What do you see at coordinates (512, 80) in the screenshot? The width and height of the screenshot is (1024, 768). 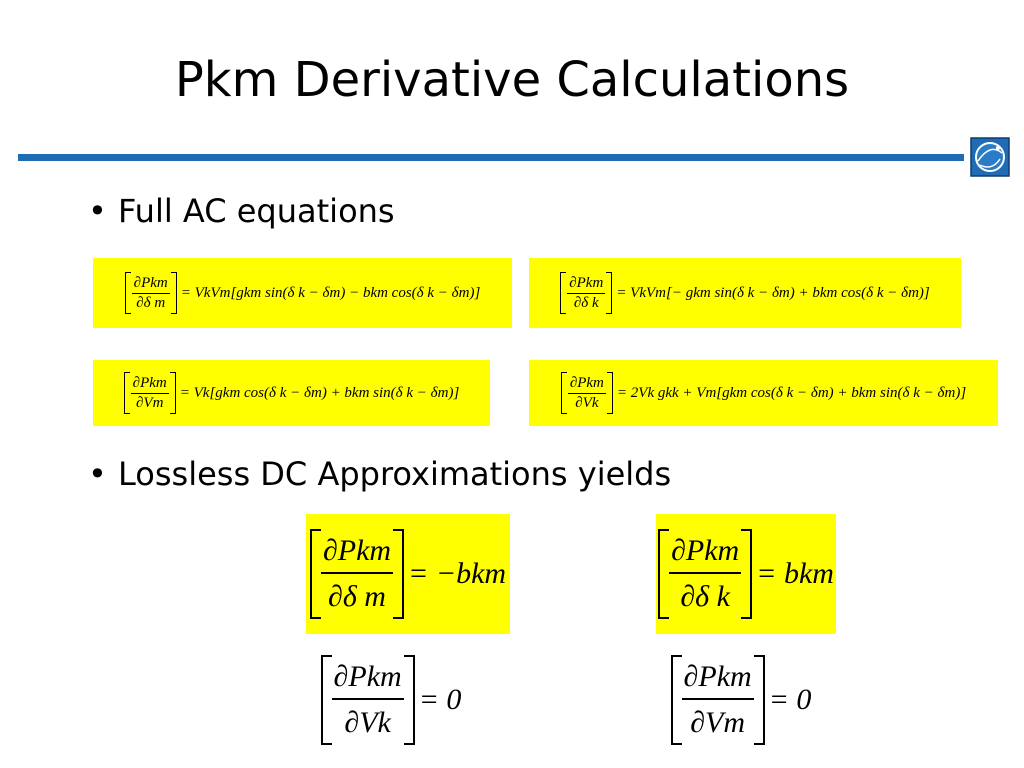 I see `slide-title: Pkm Derivative Calculations` at bounding box center [512, 80].